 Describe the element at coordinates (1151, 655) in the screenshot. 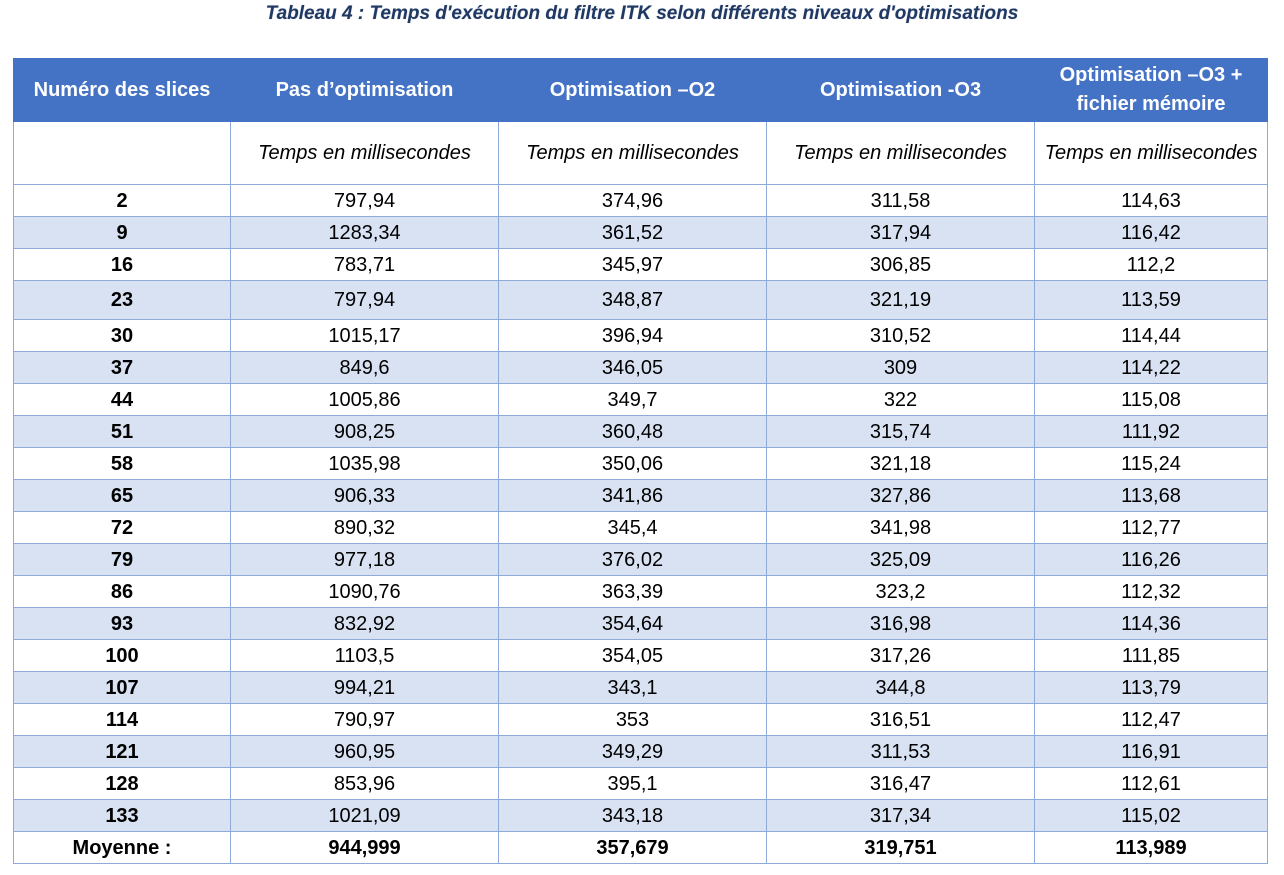

I see `time-value-cell: 111,85` at that location.